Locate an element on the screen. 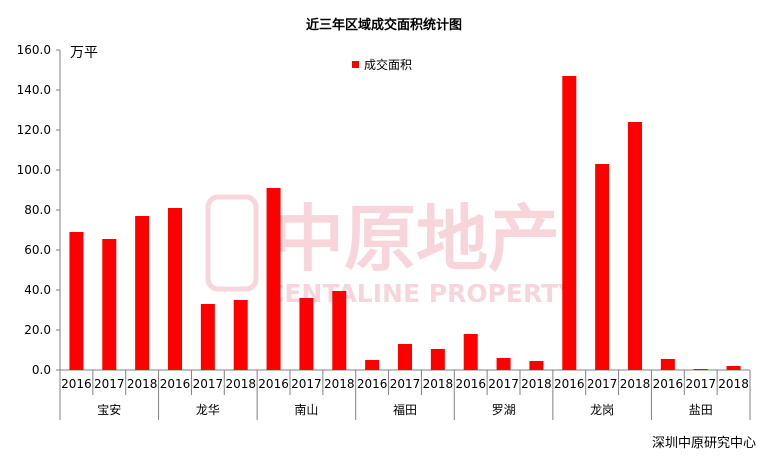 This screenshot has height=460, width=768. group-label: 龙岗 is located at coordinates (602, 410).